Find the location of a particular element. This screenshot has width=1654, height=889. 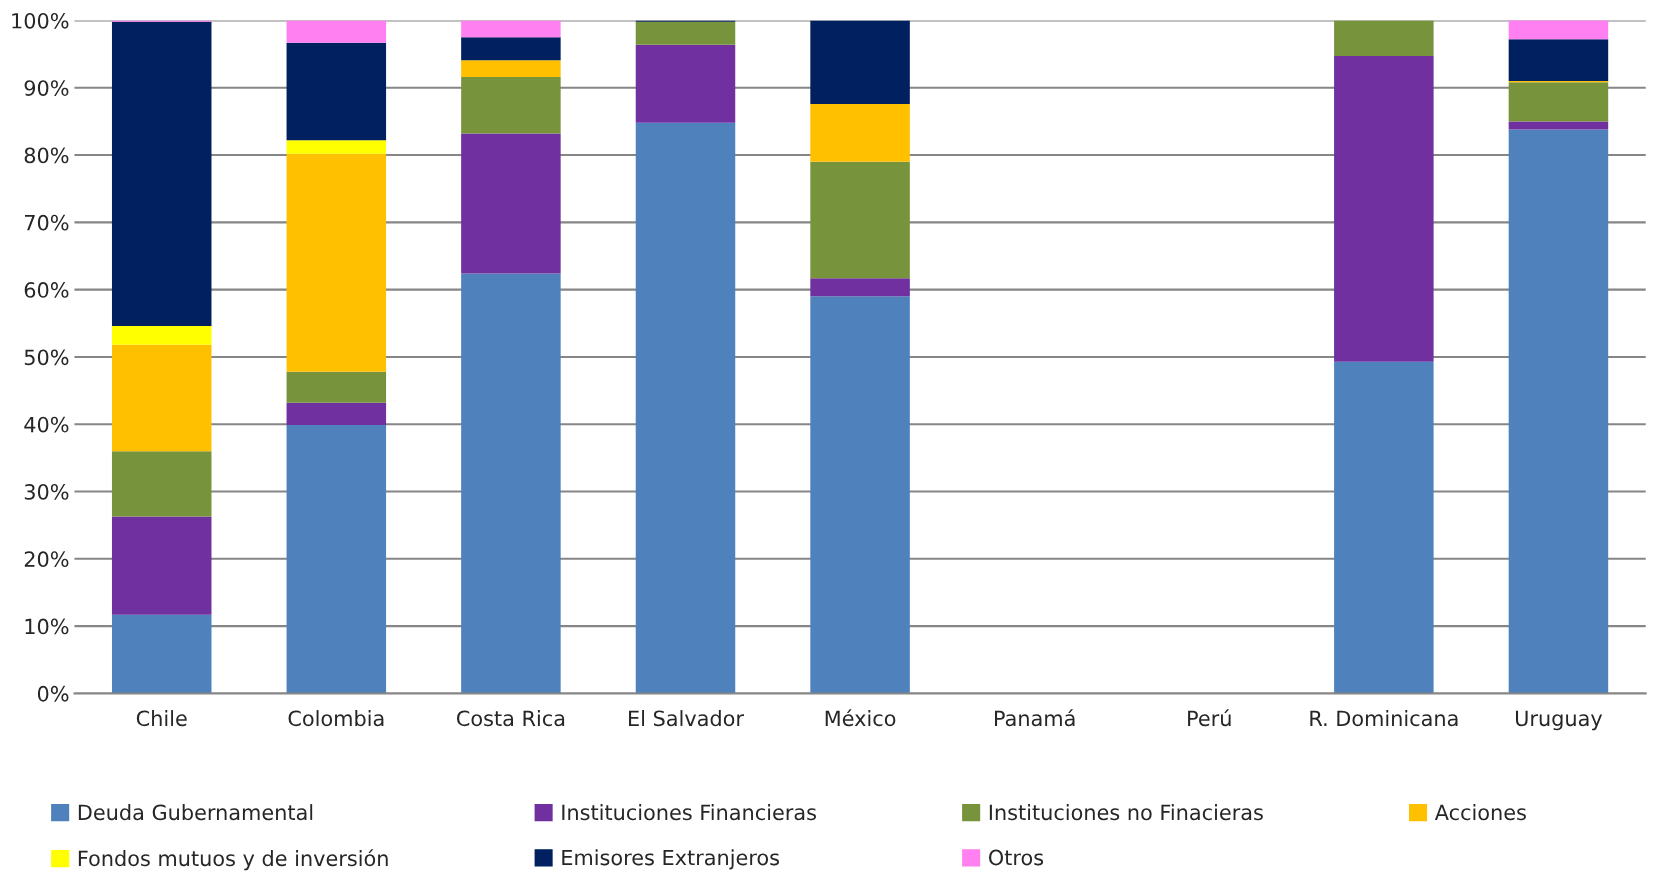

x-tick-label: El Salvador is located at coordinates (686, 718).